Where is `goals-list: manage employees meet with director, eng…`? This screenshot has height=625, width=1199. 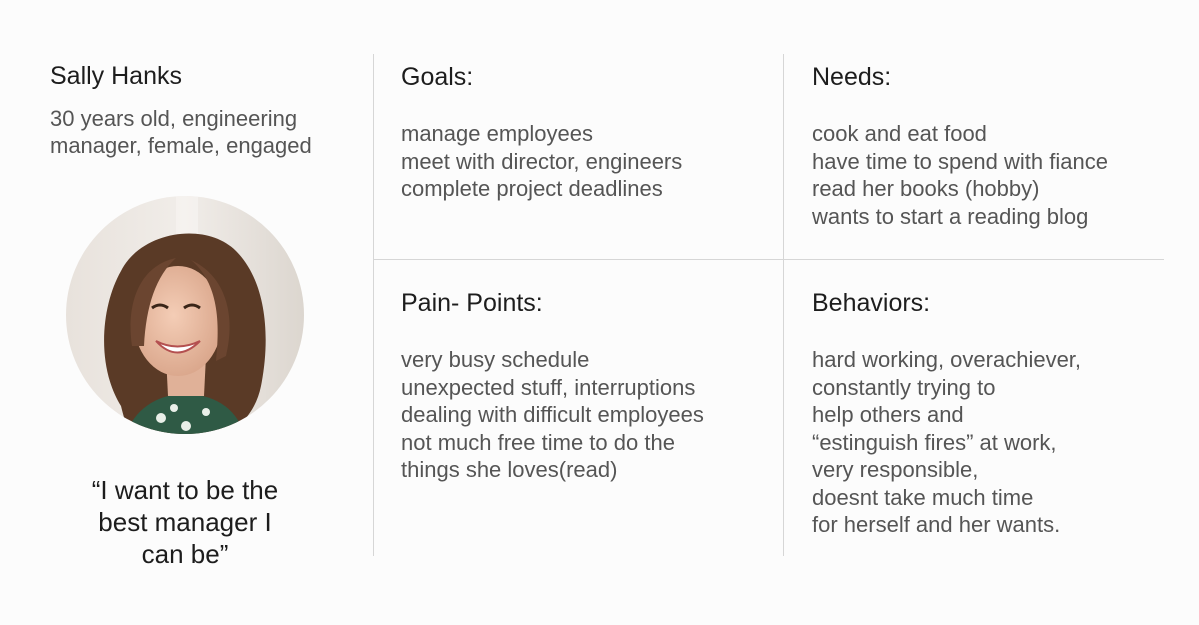 goals-list: manage employees meet with director, eng… is located at coordinates (541, 161).